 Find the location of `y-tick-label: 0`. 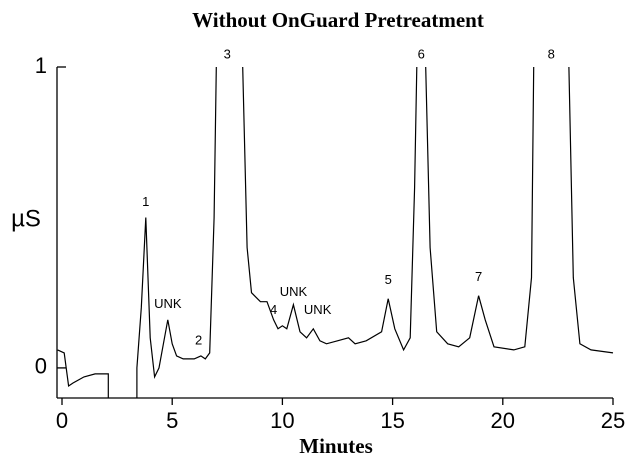

y-tick-label: 0 is located at coordinates (41, 366).